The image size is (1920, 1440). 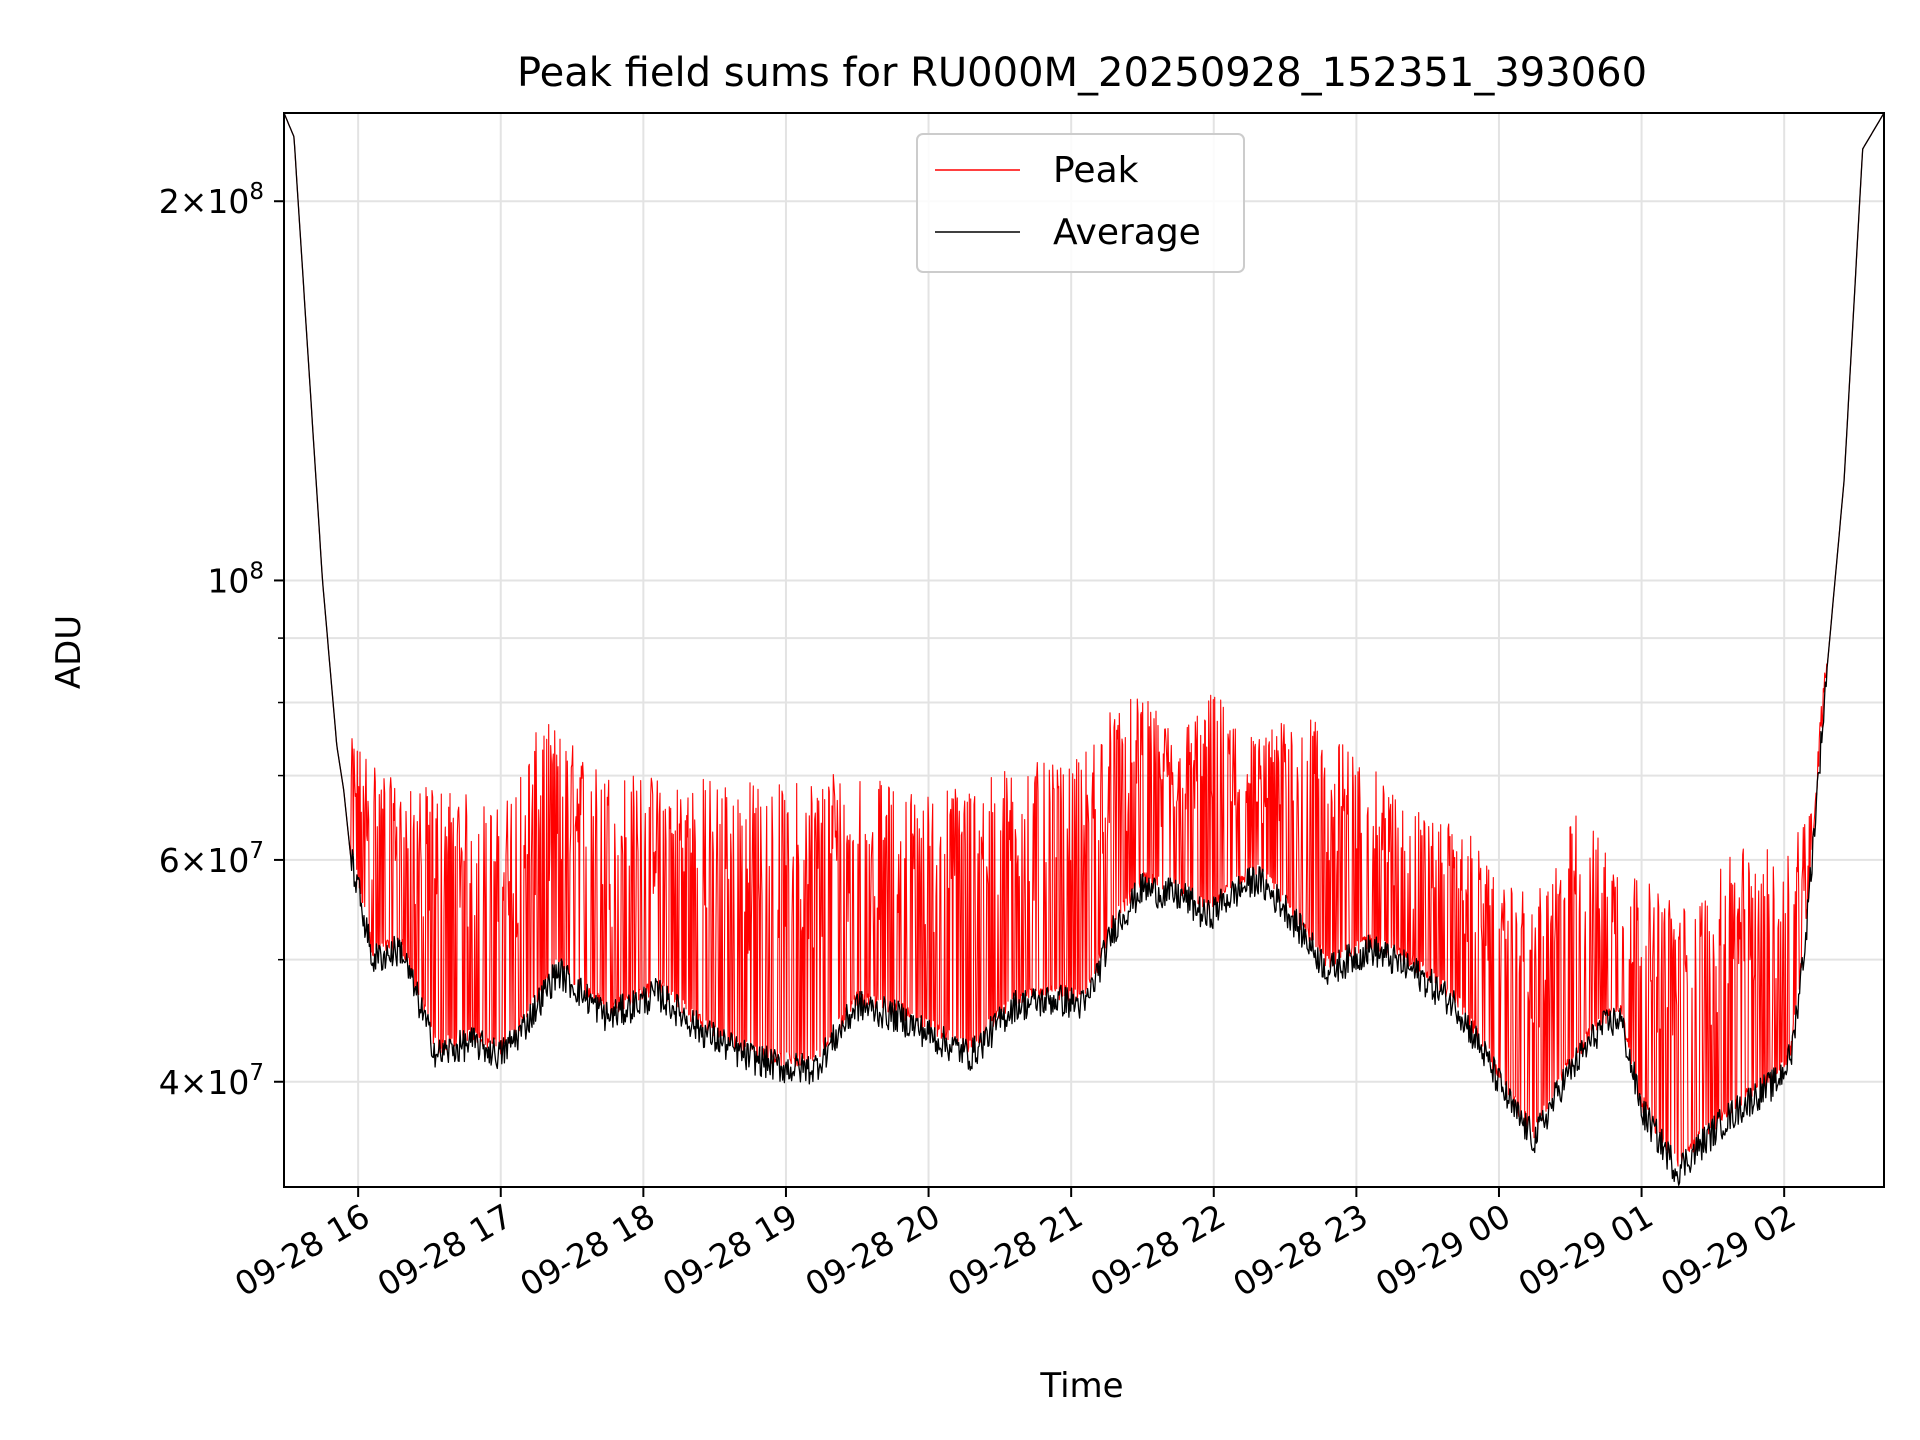 What do you see at coordinates (211, 859) in the screenshot?
I see `y-tick-label: 6×107` at bounding box center [211, 859].